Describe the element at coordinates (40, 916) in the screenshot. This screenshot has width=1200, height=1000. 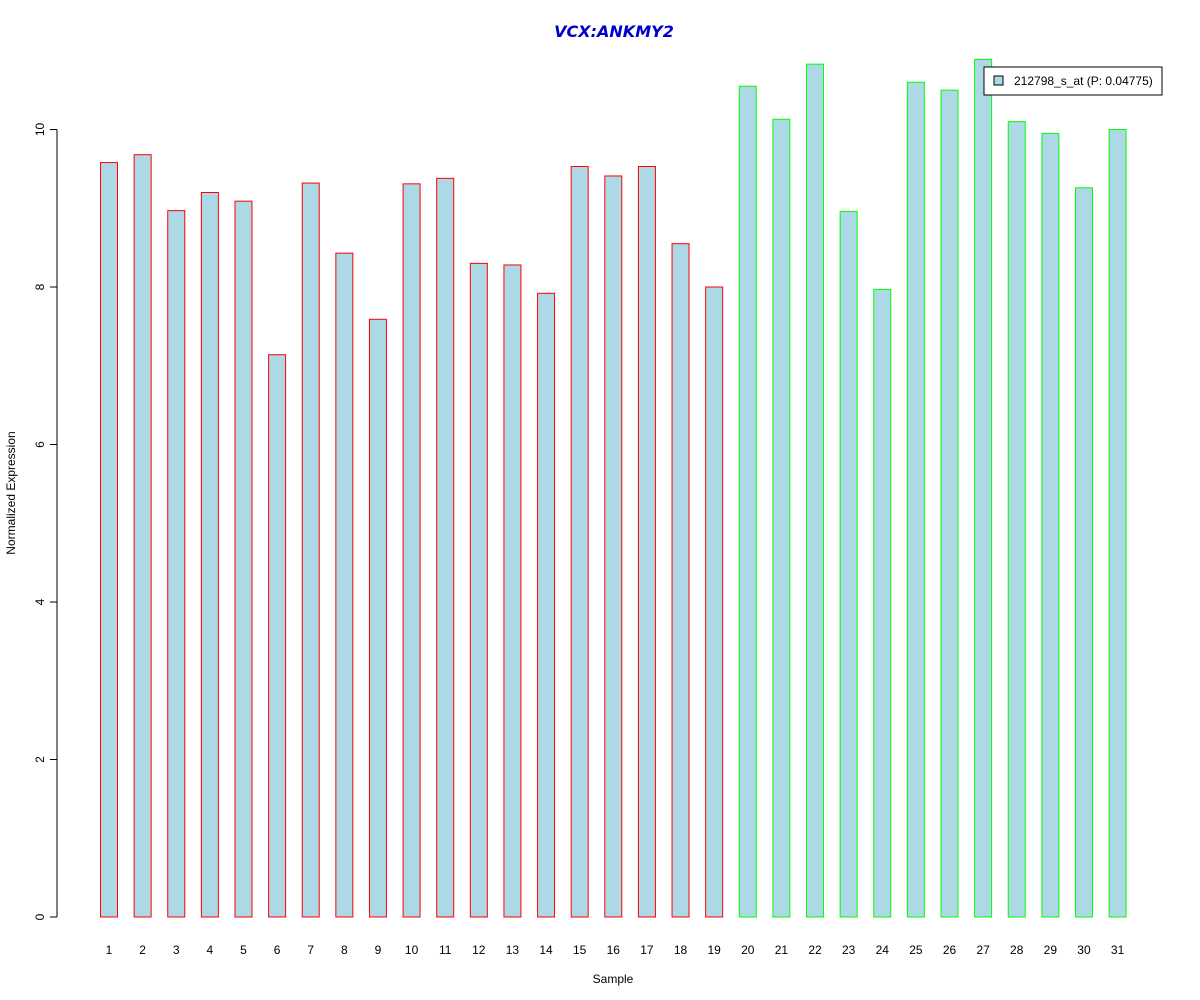
I see `y-tick-label: 0` at that location.